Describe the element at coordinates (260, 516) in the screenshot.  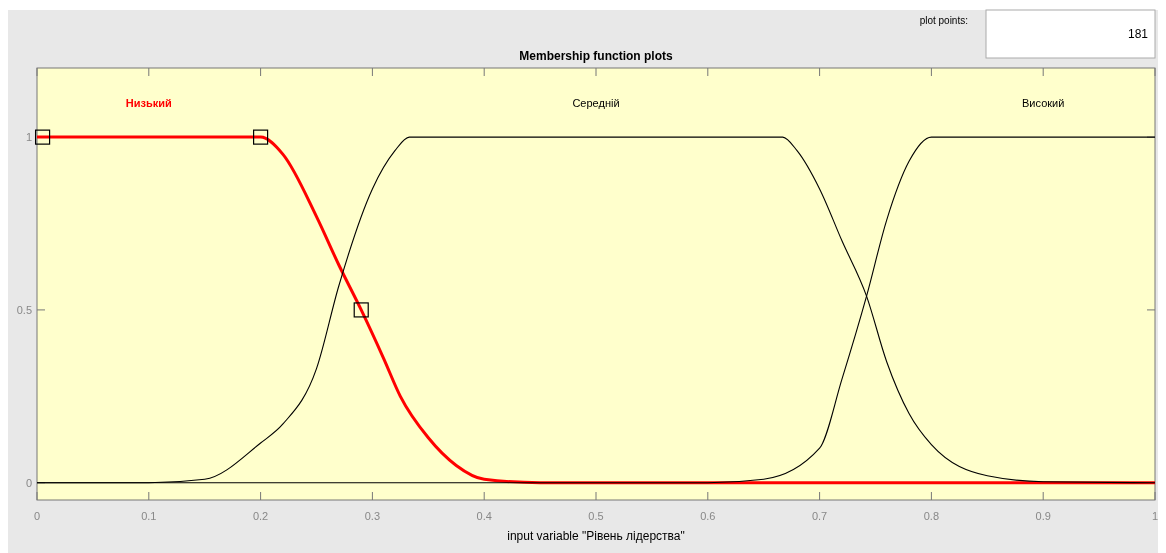
I see `x-tick-label: 0.2` at that location.